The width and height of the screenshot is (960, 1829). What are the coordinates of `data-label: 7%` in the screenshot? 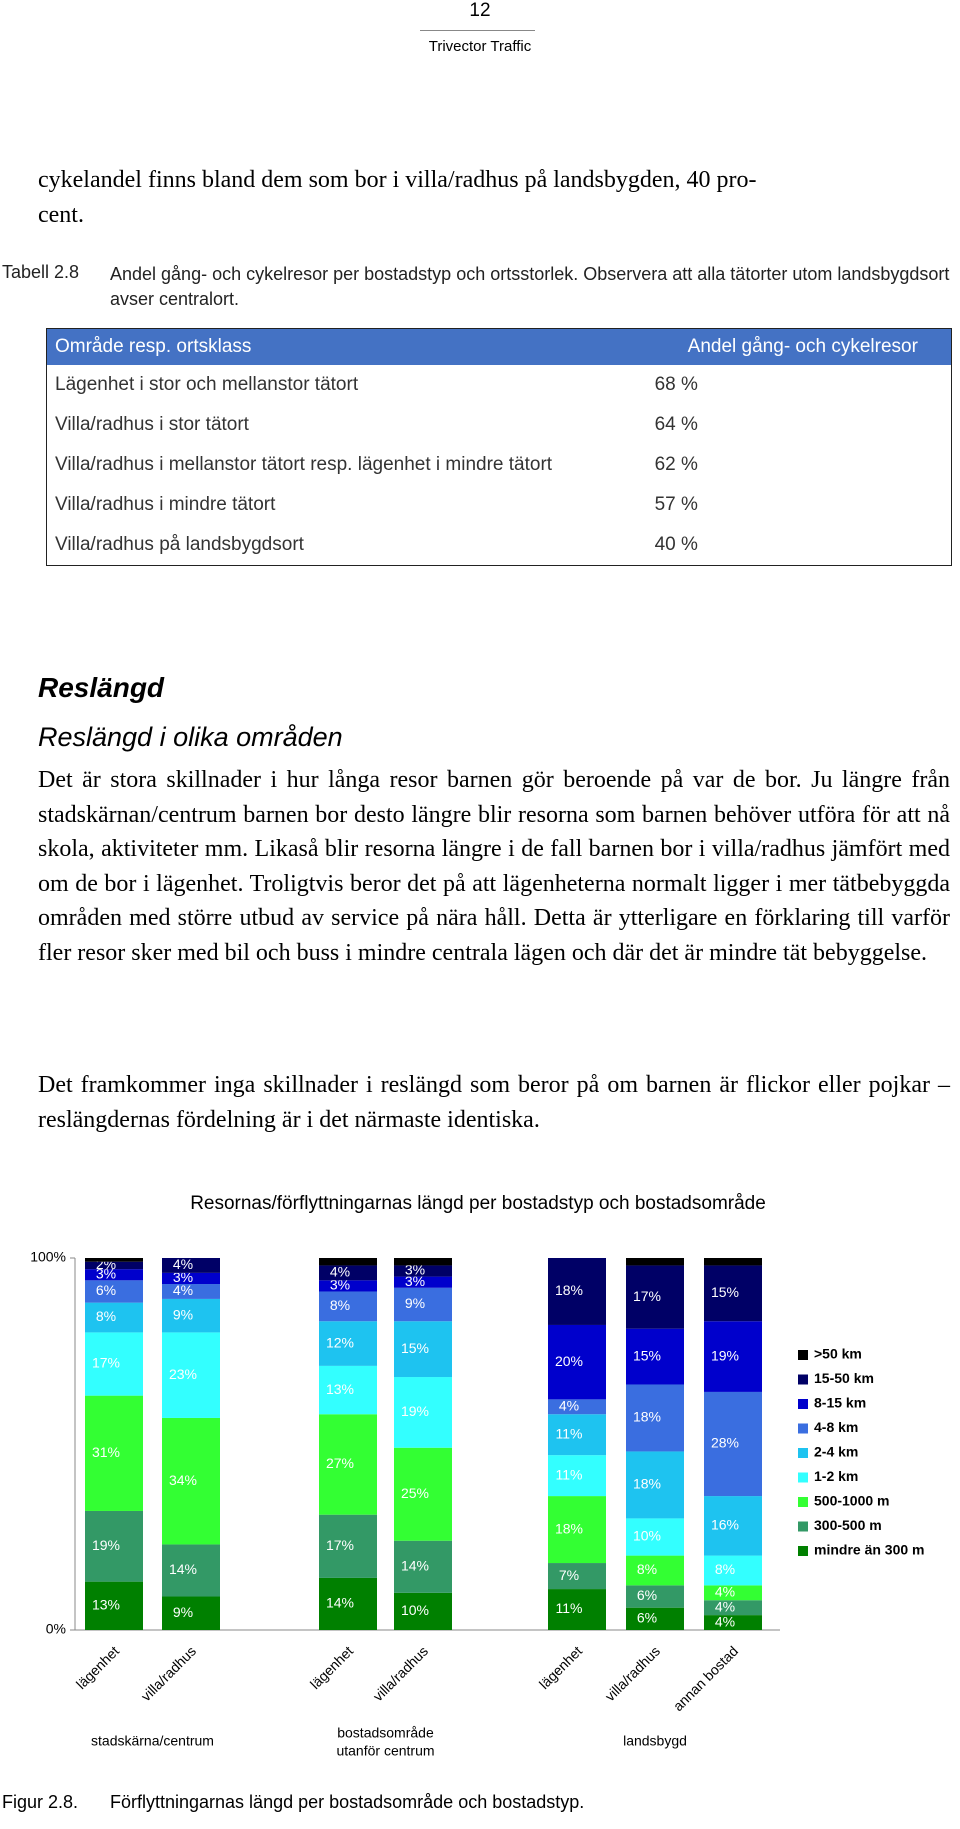 It's located at (569, 1575).